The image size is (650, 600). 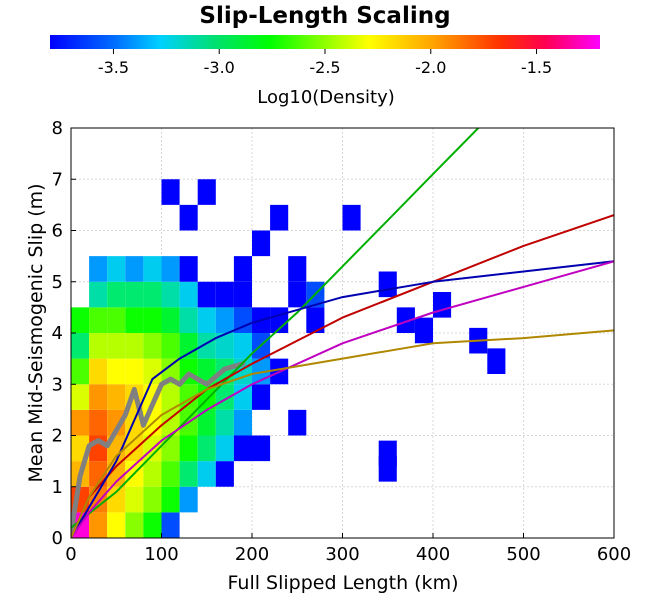 What do you see at coordinates (614, 554) in the screenshot?
I see `x-tick-label: 600` at bounding box center [614, 554].